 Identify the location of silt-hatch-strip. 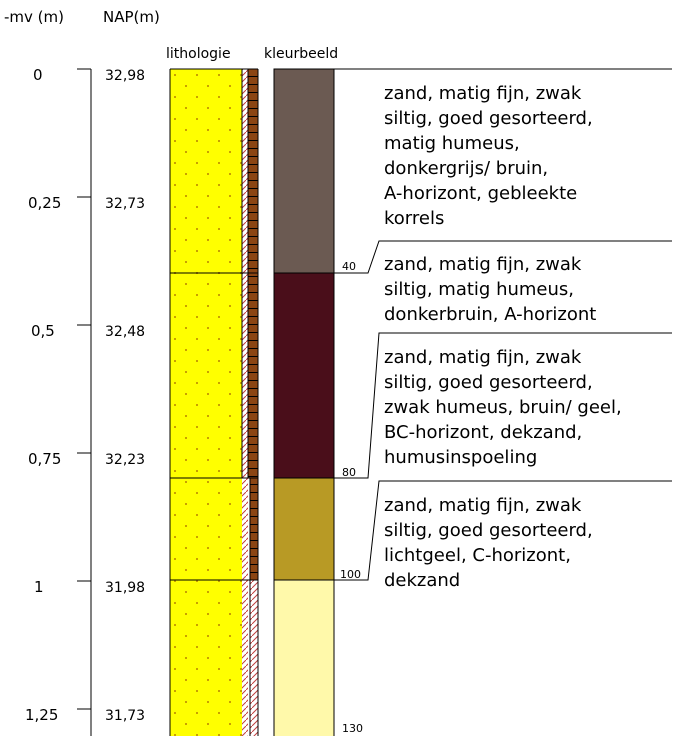
(245, 402).